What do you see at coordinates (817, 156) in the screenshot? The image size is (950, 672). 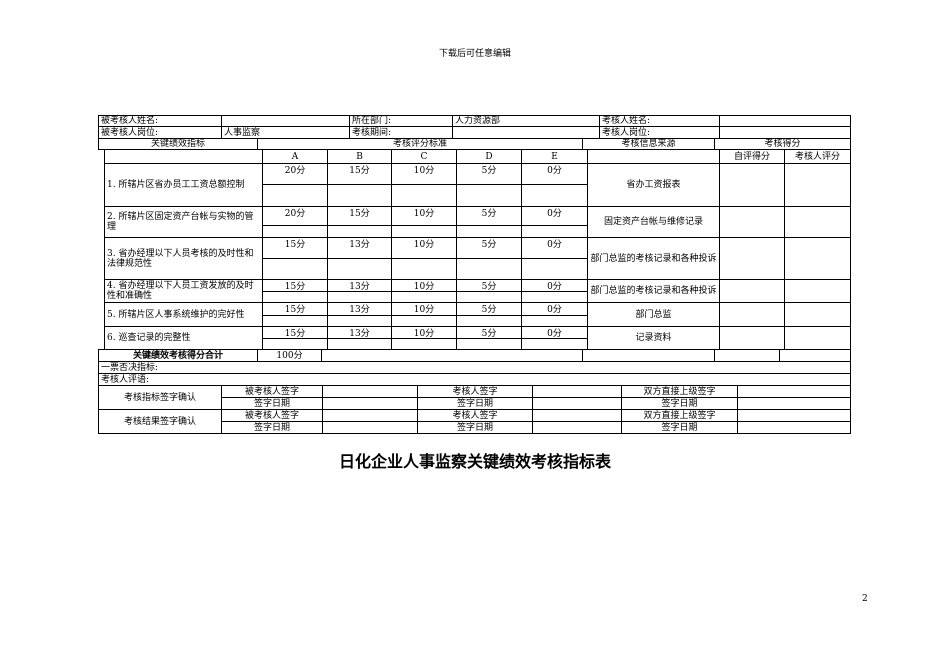 I see `header-assessor-score: 考核人评分` at bounding box center [817, 156].